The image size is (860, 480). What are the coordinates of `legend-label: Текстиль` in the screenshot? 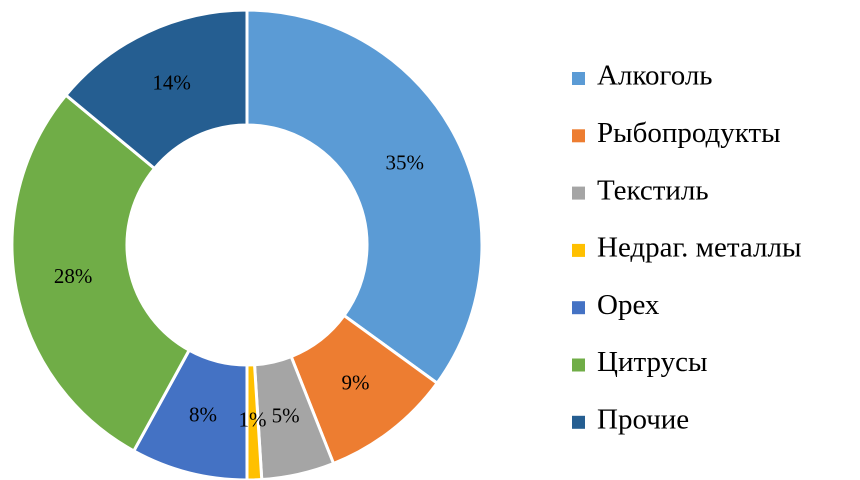 It's located at (653, 190).